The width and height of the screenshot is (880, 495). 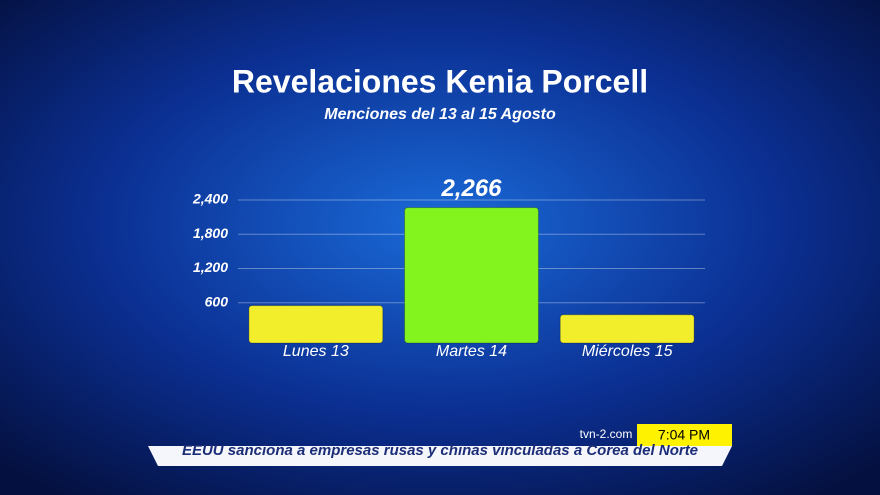 What do you see at coordinates (440, 81) in the screenshot?
I see `chart-title: Revelaciones Kenia Porcell` at bounding box center [440, 81].